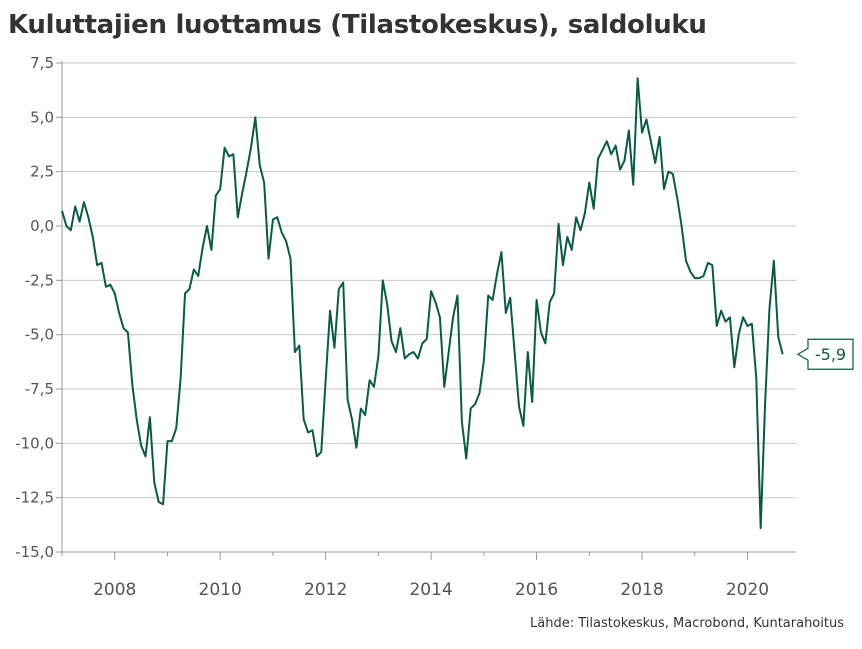 The height and width of the screenshot is (649, 862). What do you see at coordinates (39, 335) in the screenshot?
I see `y-tick-label: -5,0` at bounding box center [39, 335].